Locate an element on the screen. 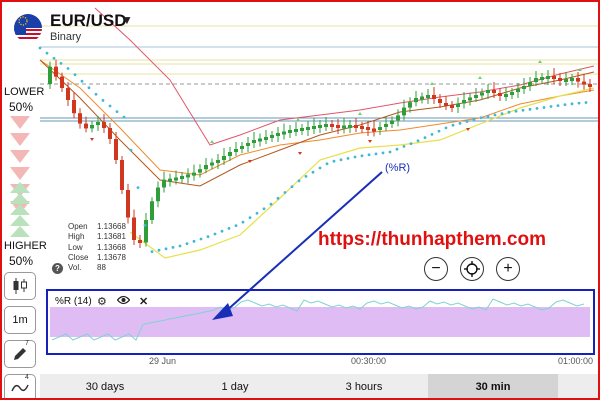 This screenshot has height=400, width=600. high-value: 1.13681 is located at coordinates (111, 237).